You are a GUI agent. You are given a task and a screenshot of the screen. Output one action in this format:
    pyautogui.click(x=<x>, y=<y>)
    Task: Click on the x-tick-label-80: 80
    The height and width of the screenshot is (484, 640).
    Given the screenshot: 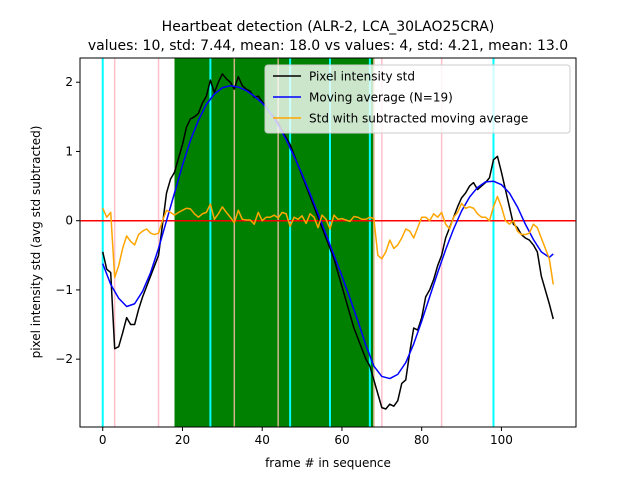 What is the action you would take?
    pyautogui.click(x=421, y=440)
    